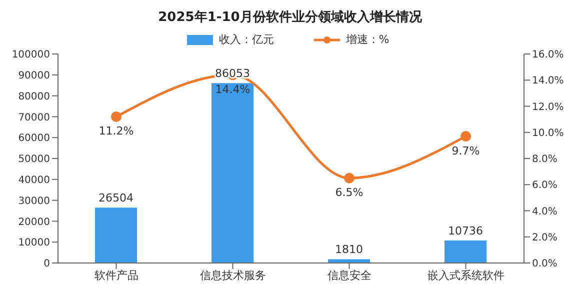  What do you see at coordinates (465, 231) in the screenshot?
I see `data-label: 10736` at bounding box center [465, 231].